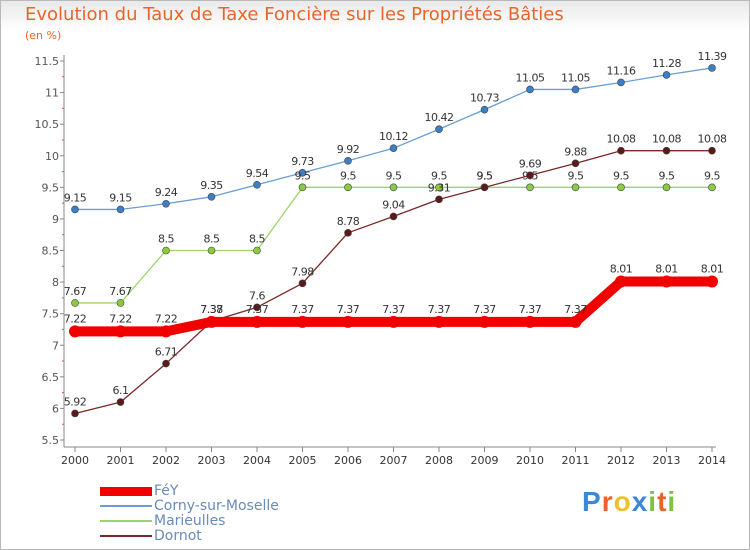 Image resolution: width=750 pixels, height=550 pixels. Describe the element at coordinates (712, 56) in the screenshot. I see `data-label: 11.39` at that location.